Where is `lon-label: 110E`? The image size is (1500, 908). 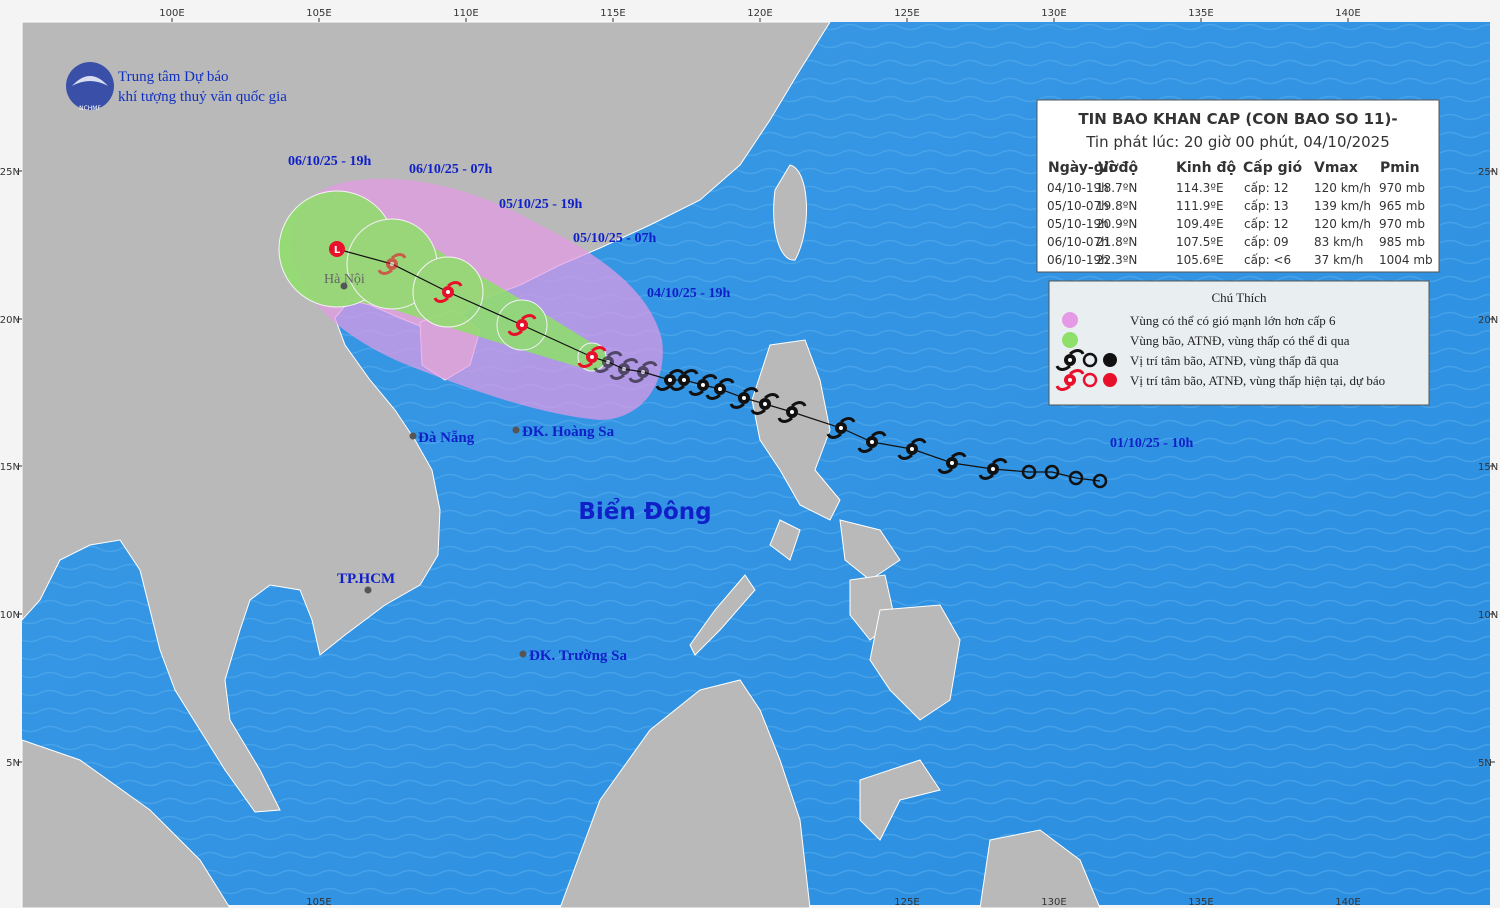
lon-label: 110E is located at coordinates (465, 13).